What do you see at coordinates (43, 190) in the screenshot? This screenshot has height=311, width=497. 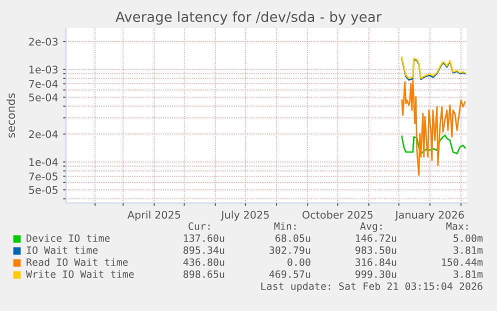 I see `y-tick-label: 5e-05` at bounding box center [43, 190].